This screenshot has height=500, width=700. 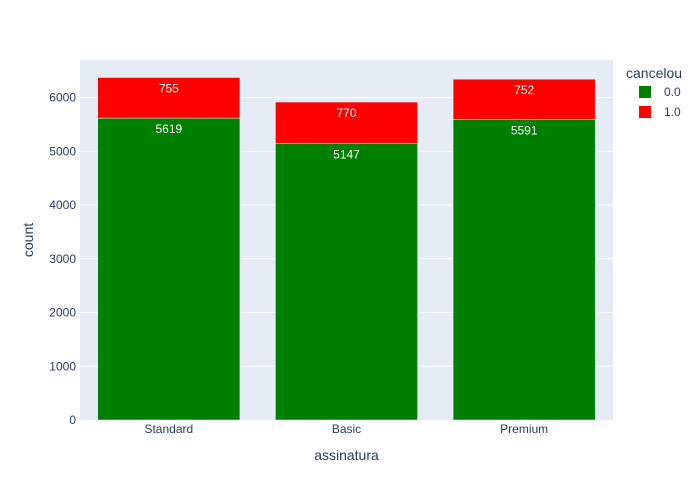 What do you see at coordinates (524, 429) in the screenshot?
I see `x-tick-label: Premium` at bounding box center [524, 429].